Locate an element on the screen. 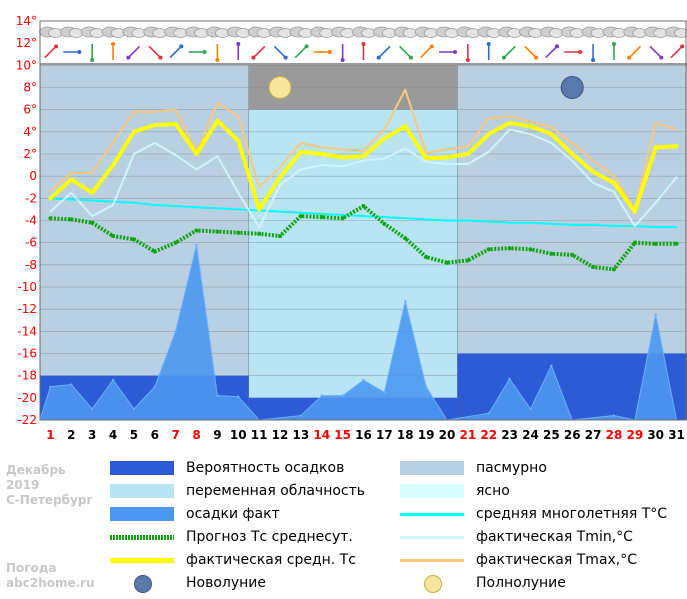 Image resolution: width=687 pixels, height=599 pixels. y-tick-label: 0 is located at coordinates (33, 176).